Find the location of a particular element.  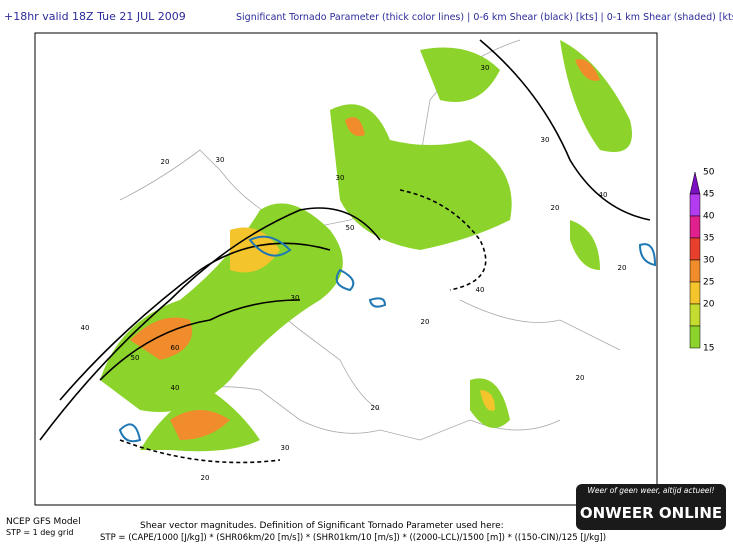

logo-slogan: Weer of geen weer, altijd actueel! is located at coordinates (650, 490).